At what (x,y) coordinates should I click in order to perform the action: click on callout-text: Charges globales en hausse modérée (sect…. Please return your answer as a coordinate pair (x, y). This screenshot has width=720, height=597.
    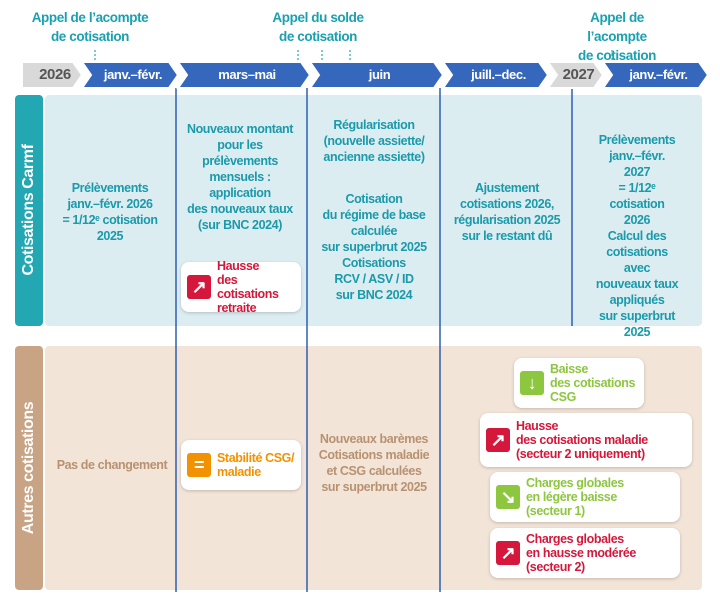
    Looking at the image, I should click on (581, 553).